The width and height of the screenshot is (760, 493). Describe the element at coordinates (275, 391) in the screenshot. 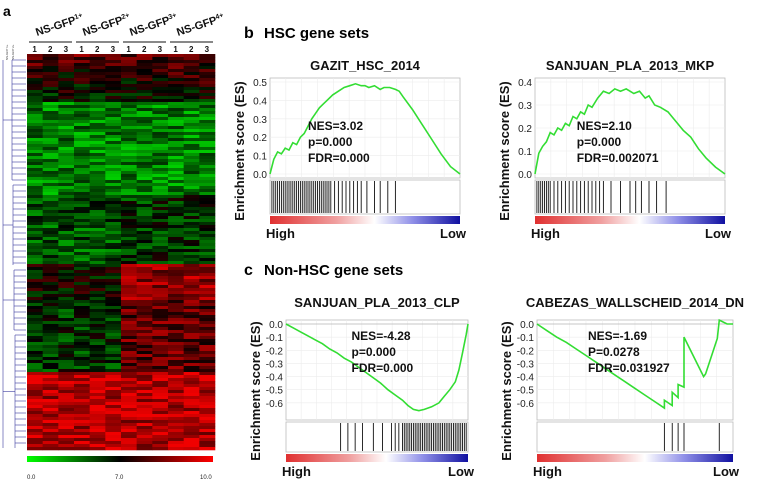

I see `gsea-ytick-label: -0.5` at that location.